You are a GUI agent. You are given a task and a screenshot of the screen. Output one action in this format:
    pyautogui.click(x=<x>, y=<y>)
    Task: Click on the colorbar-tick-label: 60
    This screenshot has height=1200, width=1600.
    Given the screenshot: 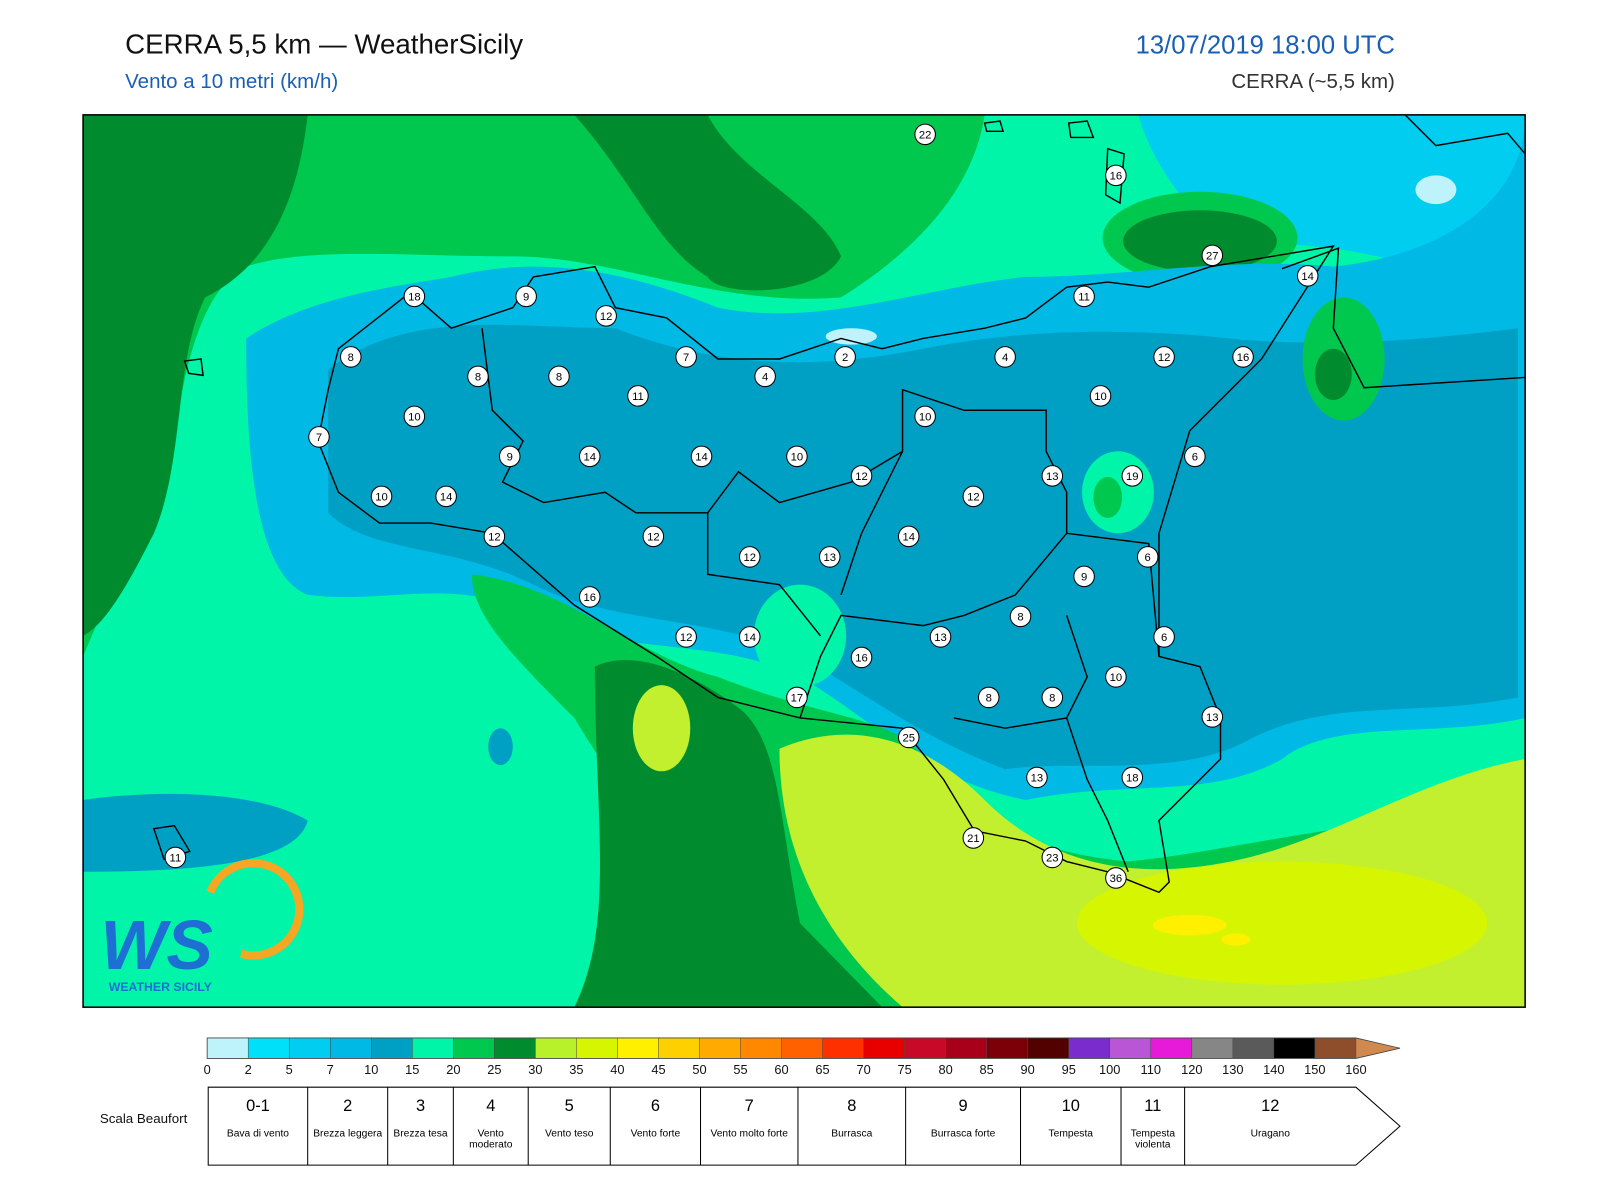 What is the action you would take?
    pyautogui.click(x=781, y=1069)
    